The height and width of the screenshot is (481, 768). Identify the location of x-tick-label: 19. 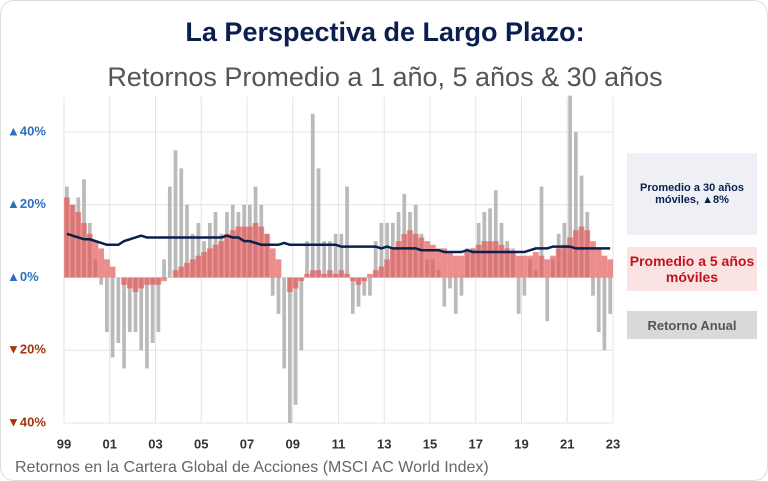
(521, 443).